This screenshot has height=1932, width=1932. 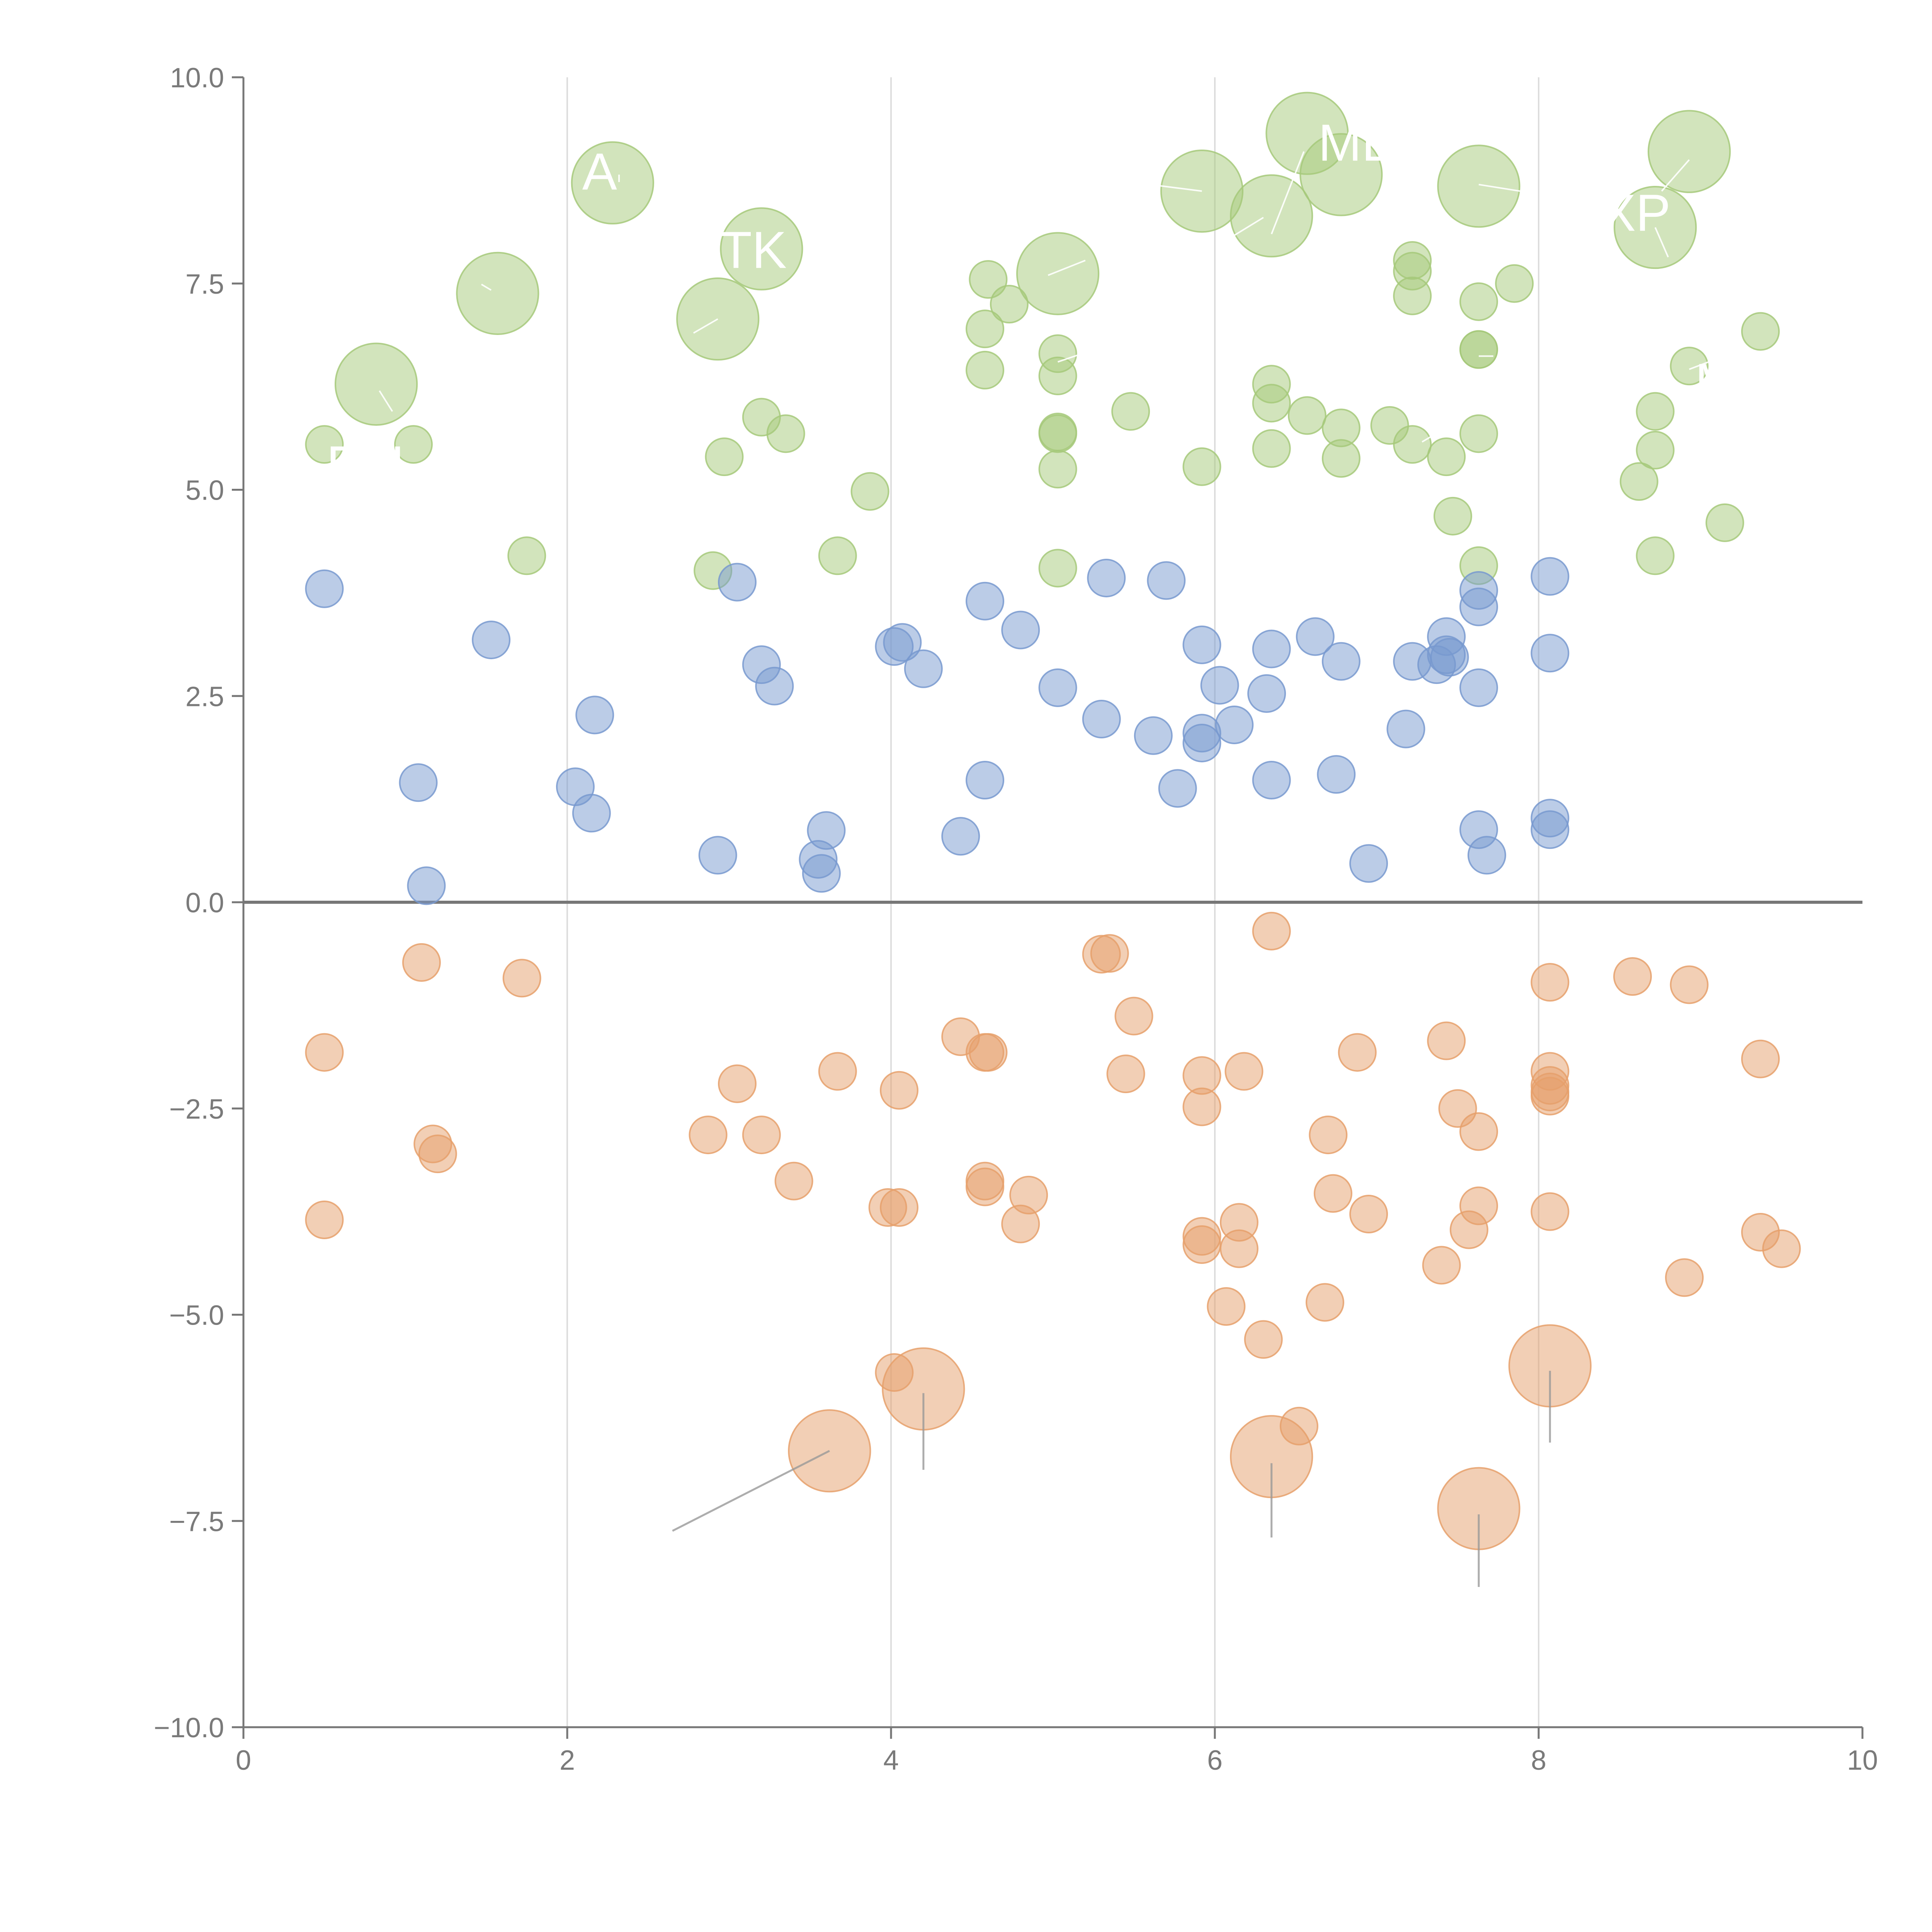 What do you see at coordinates (244, 1760) in the screenshot?
I see `x-tick-label: 0` at bounding box center [244, 1760].